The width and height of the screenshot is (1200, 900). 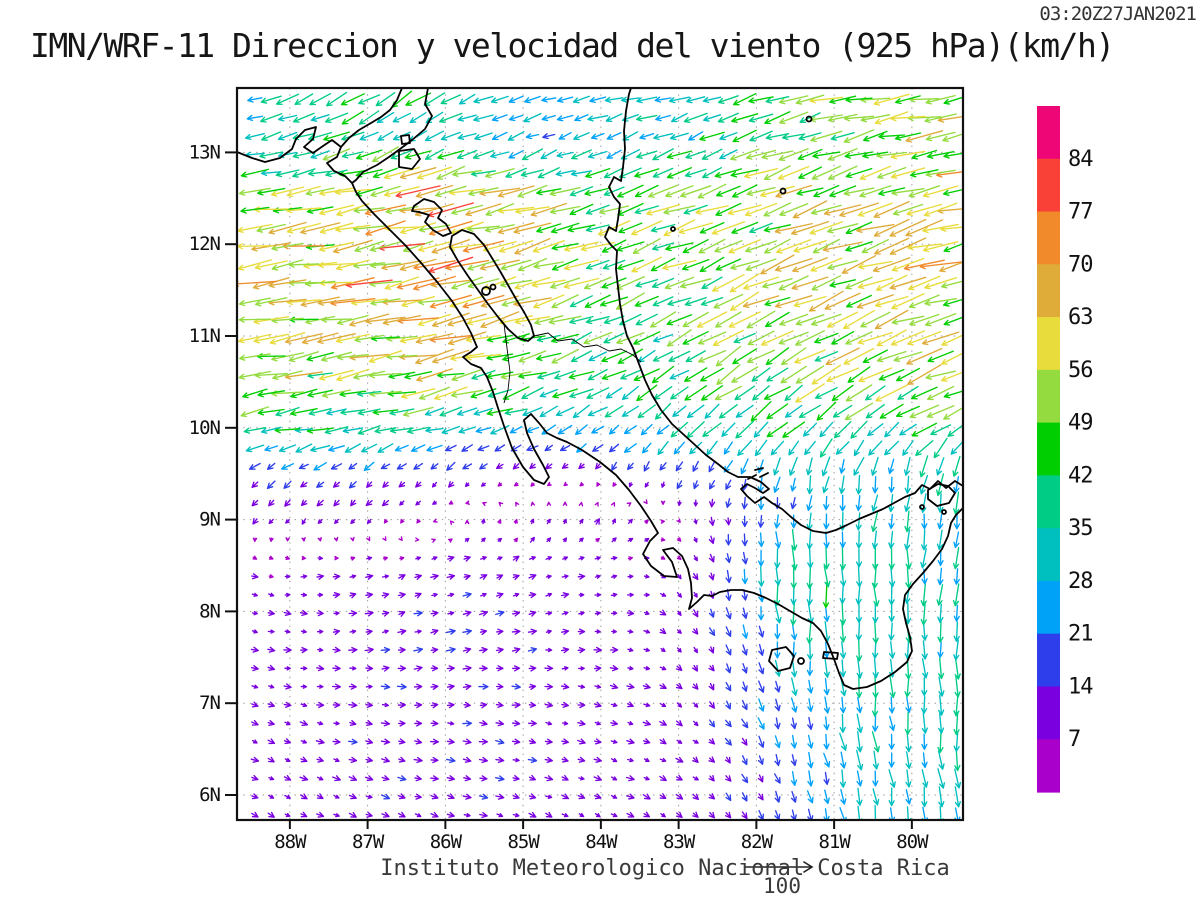 I want to click on colorbar-label: 14, so click(x=1080, y=686).